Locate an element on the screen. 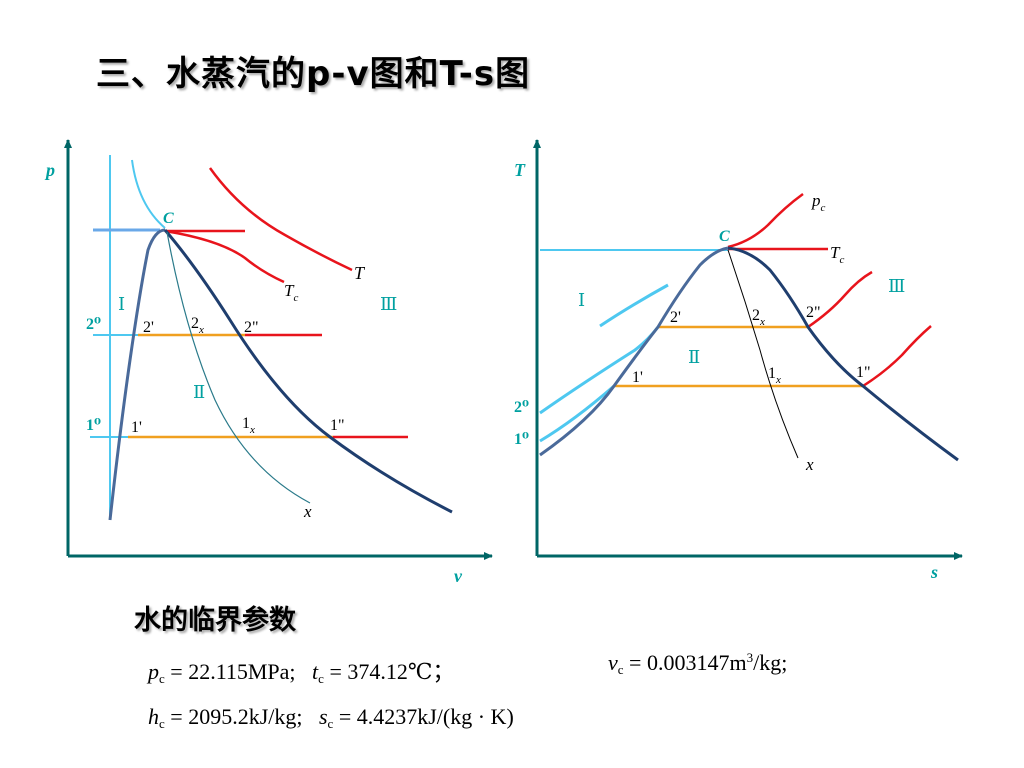  pv-critical-isotherm is located at coordinates (224, 256).